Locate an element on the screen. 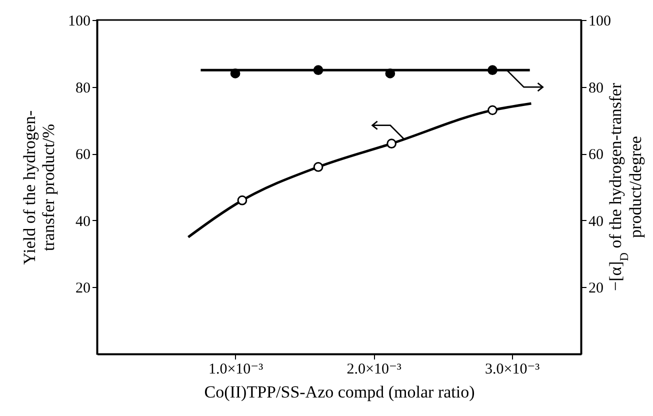 This screenshot has width=653, height=416. x-tick-label: 3.0×10⁻³ is located at coordinates (512, 370).